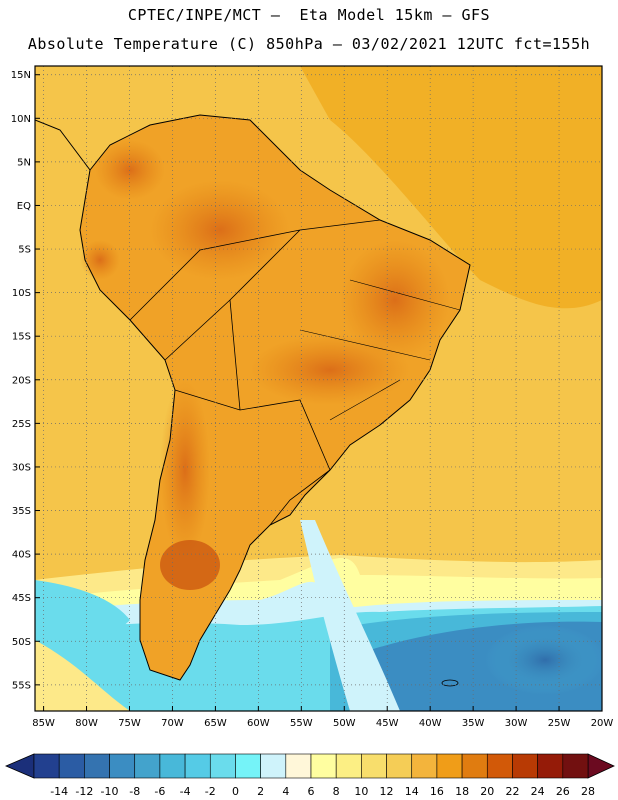  I want to click on hot-area-colombia, so click(130, 170).